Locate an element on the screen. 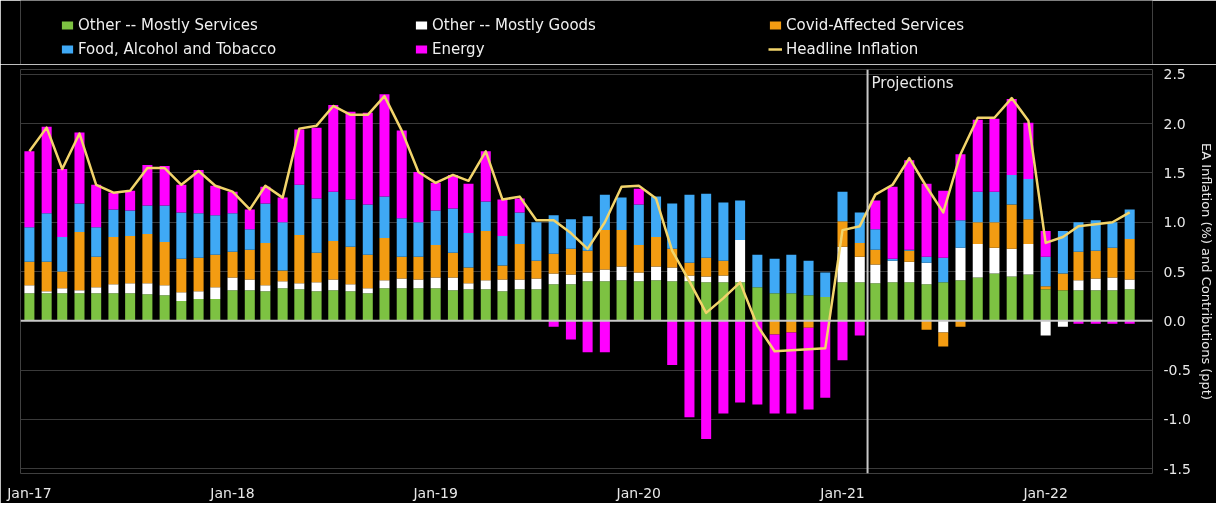 The image size is (1216, 509). legend-label: Energy is located at coordinates (459, 49).